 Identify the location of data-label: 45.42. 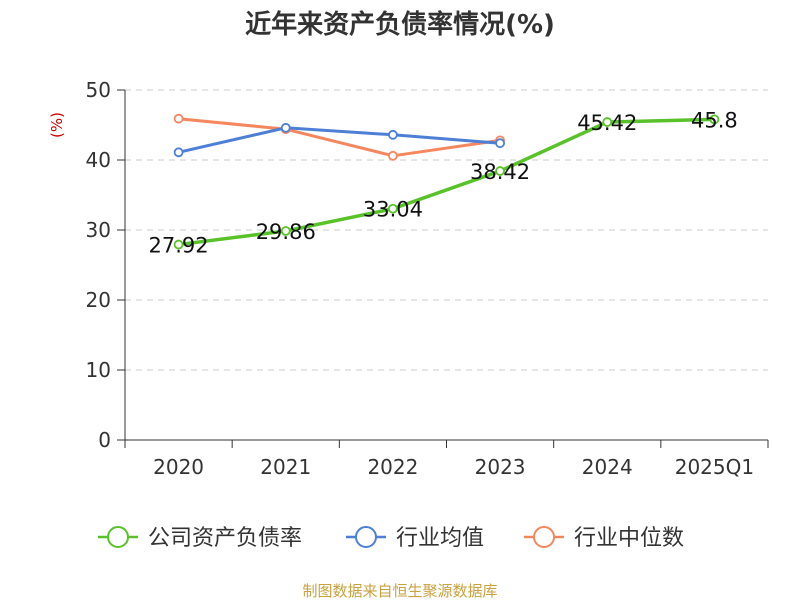
(607, 123).